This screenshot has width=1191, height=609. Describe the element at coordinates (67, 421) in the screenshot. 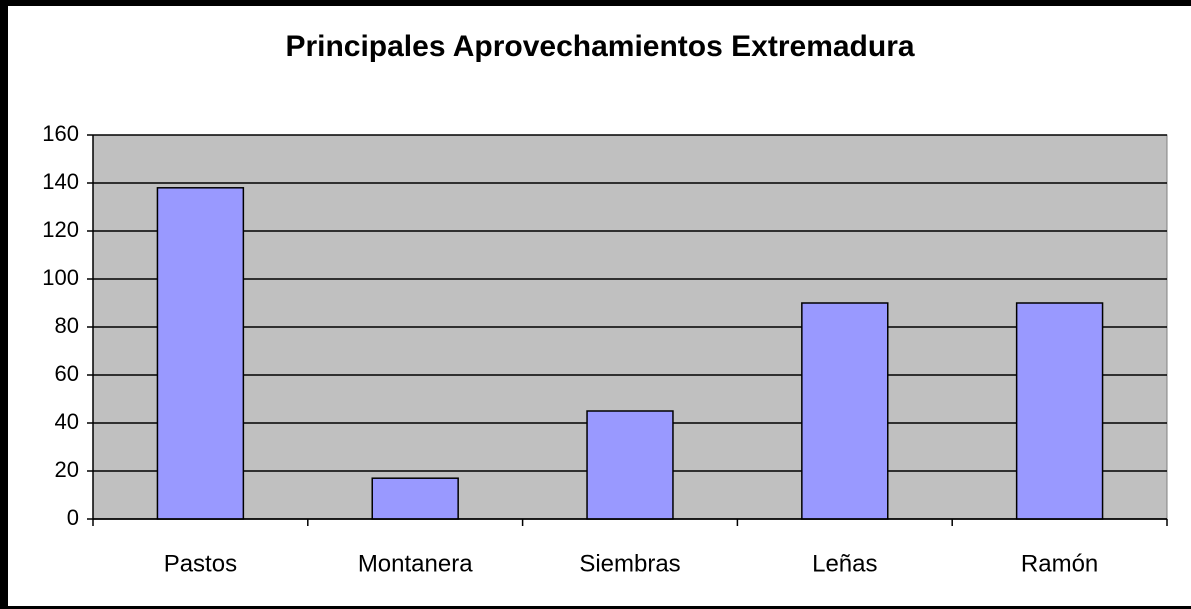

I see `y-tick-label: 40` at that location.